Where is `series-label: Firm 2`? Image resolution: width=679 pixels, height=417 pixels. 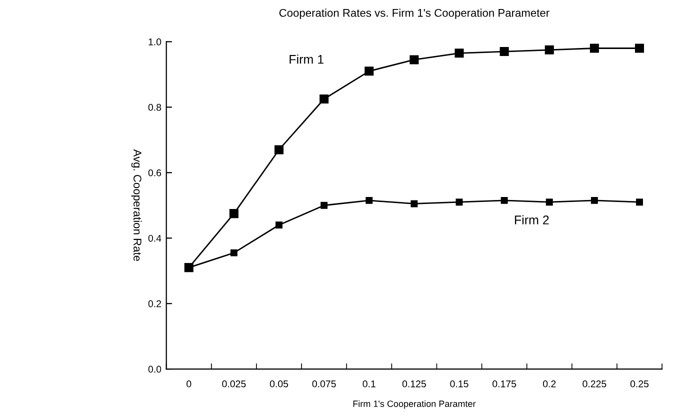
series-label: Firm 2 is located at coordinates (531, 219).